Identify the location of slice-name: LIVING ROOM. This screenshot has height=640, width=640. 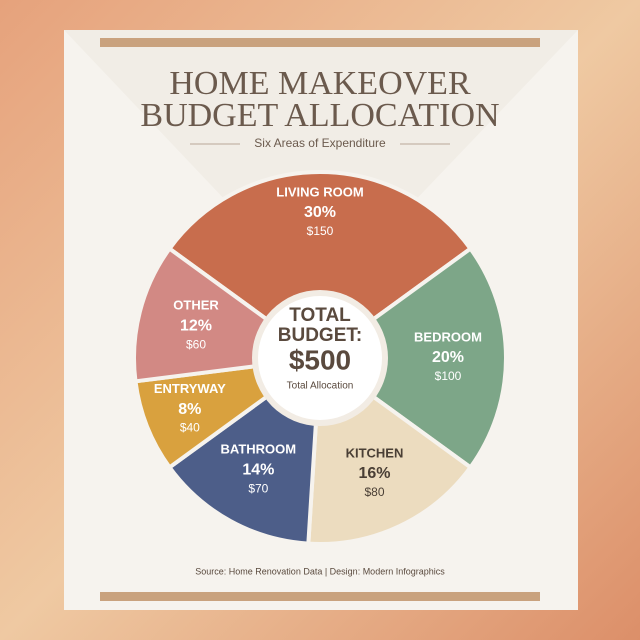
(319, 191).